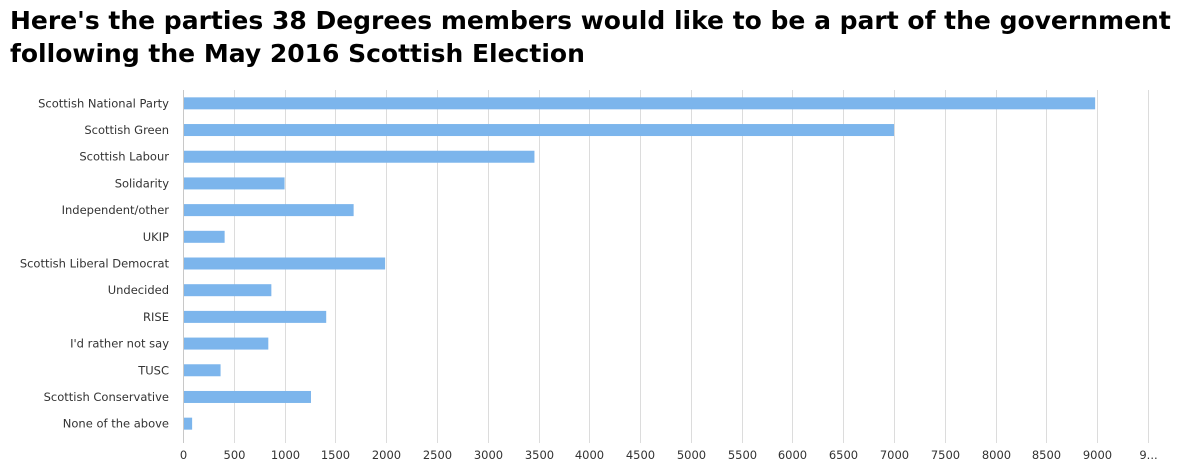  Describe the element at coordinates (183, 455) in the screenshot. I see `x-tick-label: 0` at that location.